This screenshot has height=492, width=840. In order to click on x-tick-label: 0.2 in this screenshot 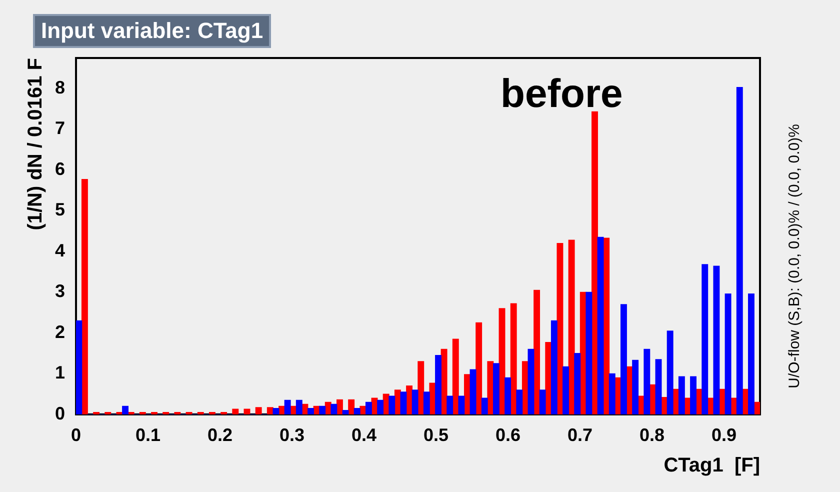, I will do `click(220, 435)`.